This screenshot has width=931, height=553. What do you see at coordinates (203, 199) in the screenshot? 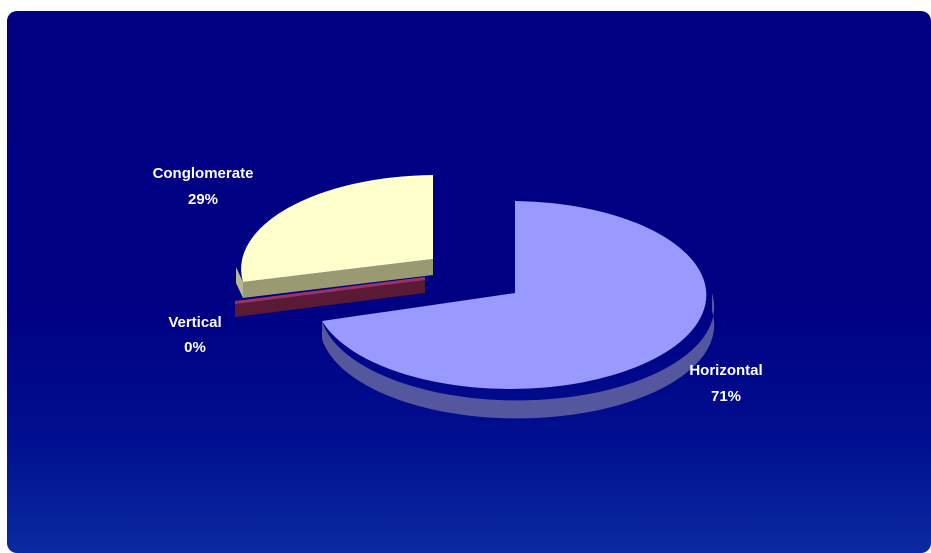
I see `label-conglomerate-pct: 29%` at bounding box center [203, 199].